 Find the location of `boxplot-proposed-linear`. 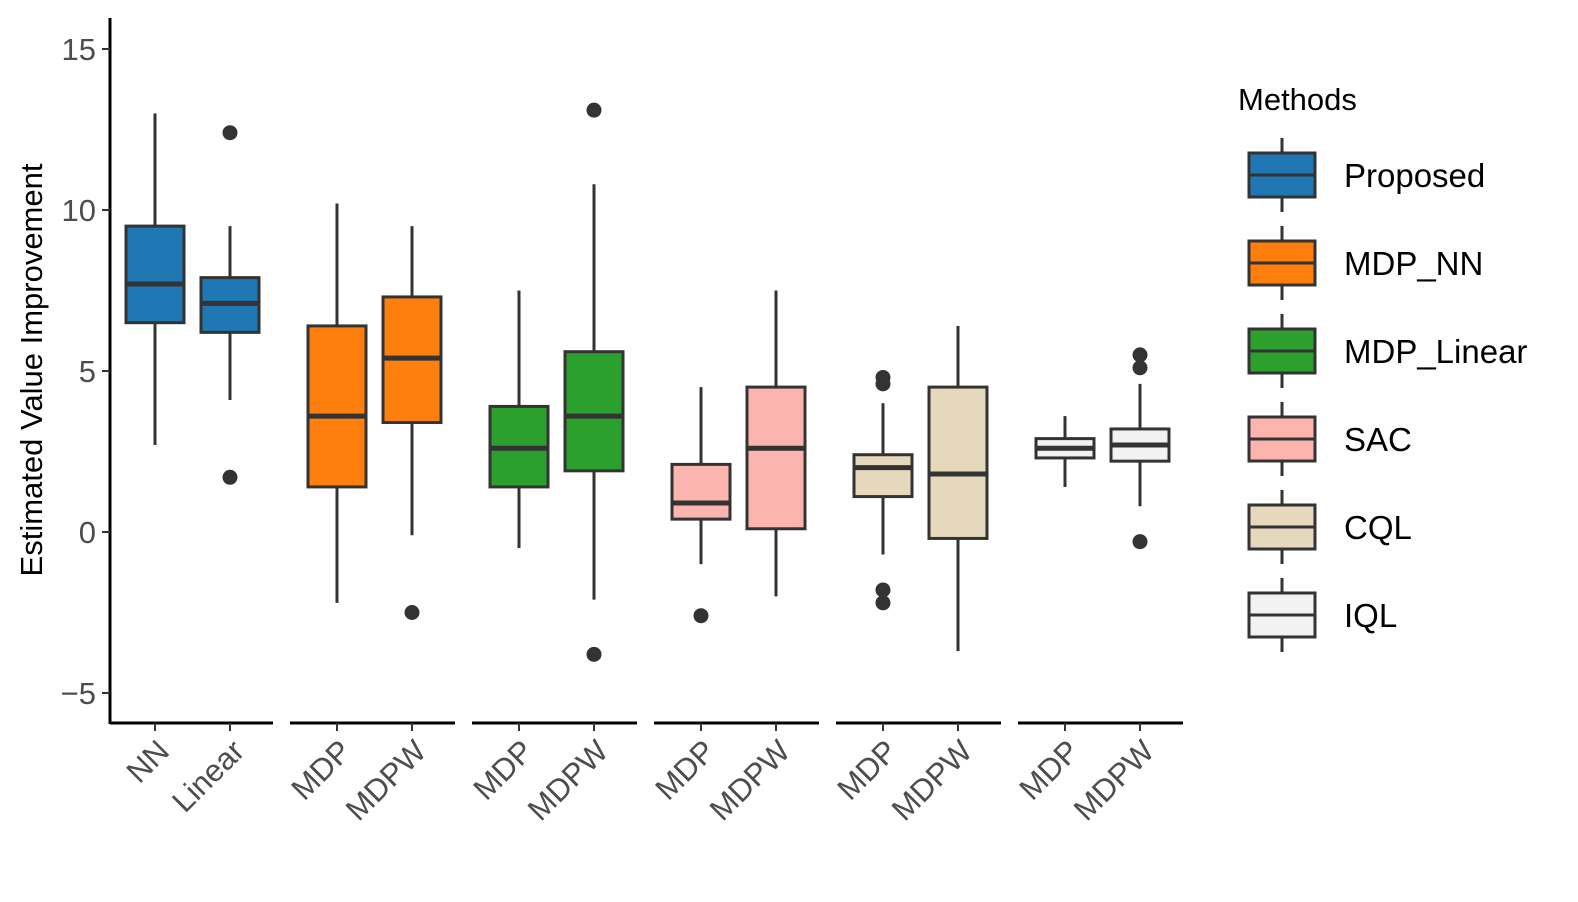

boxplot-proposed-linear is located at coordinates (230, 305).